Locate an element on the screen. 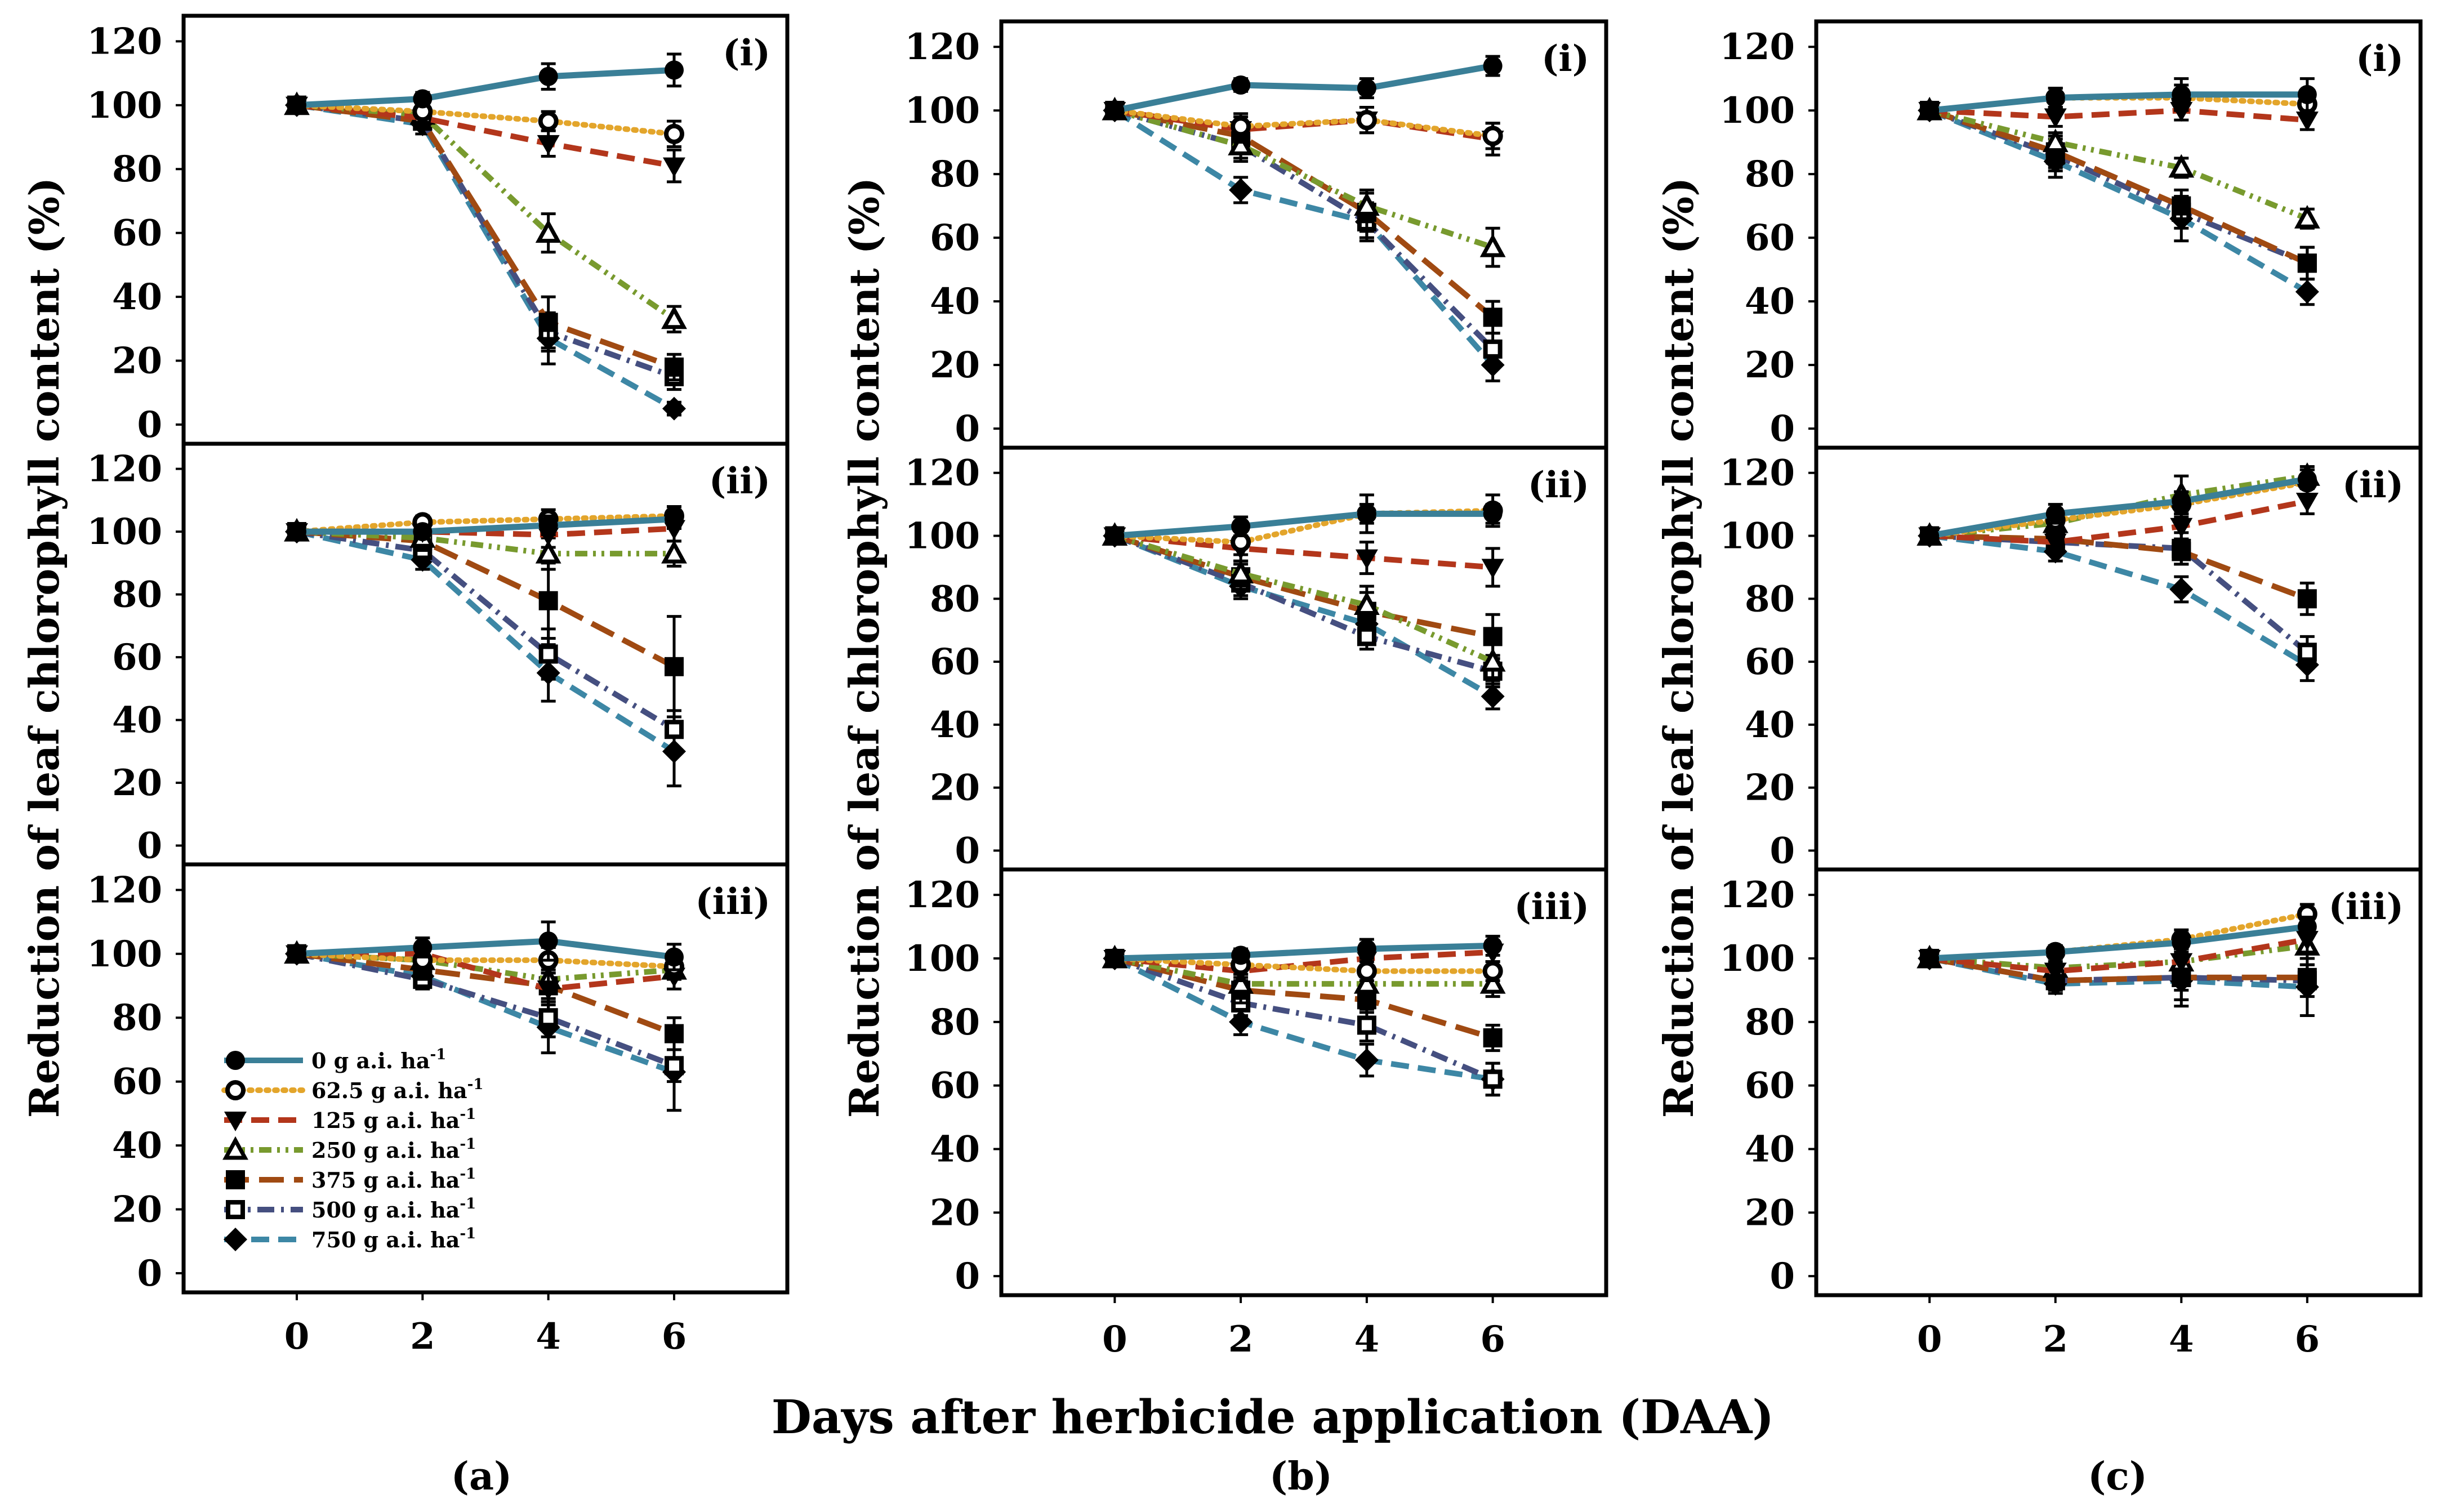 The height and width of the screenshot is (1512, 2447). x-tick-label: 2 is located at coordinates (2056, 1339).